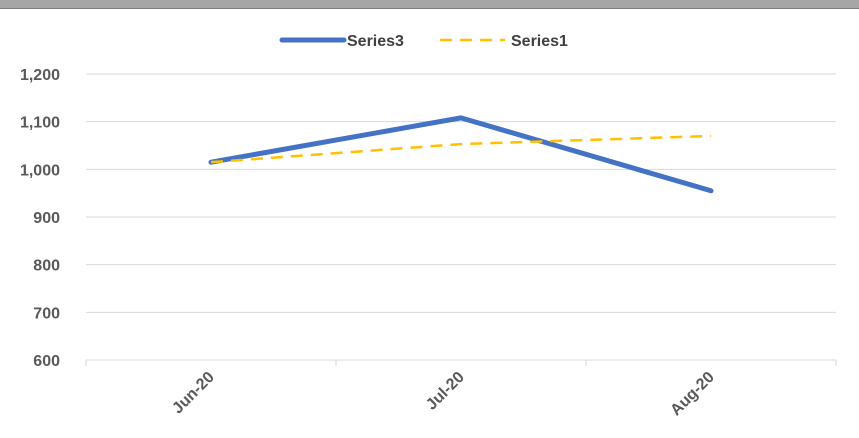  What do you see at coordinates (692, 394) in the screenshot?
I see `x-tick-label: Aug-20` at bounding box center [692, 394].